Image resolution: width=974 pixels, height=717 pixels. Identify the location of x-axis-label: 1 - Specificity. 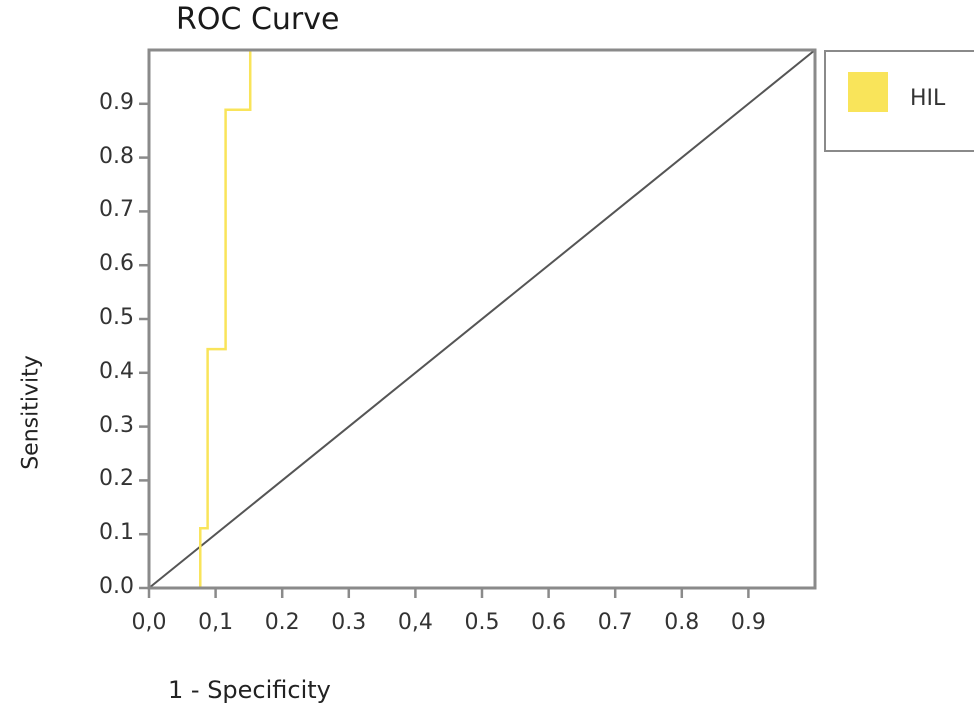
(249, 690).